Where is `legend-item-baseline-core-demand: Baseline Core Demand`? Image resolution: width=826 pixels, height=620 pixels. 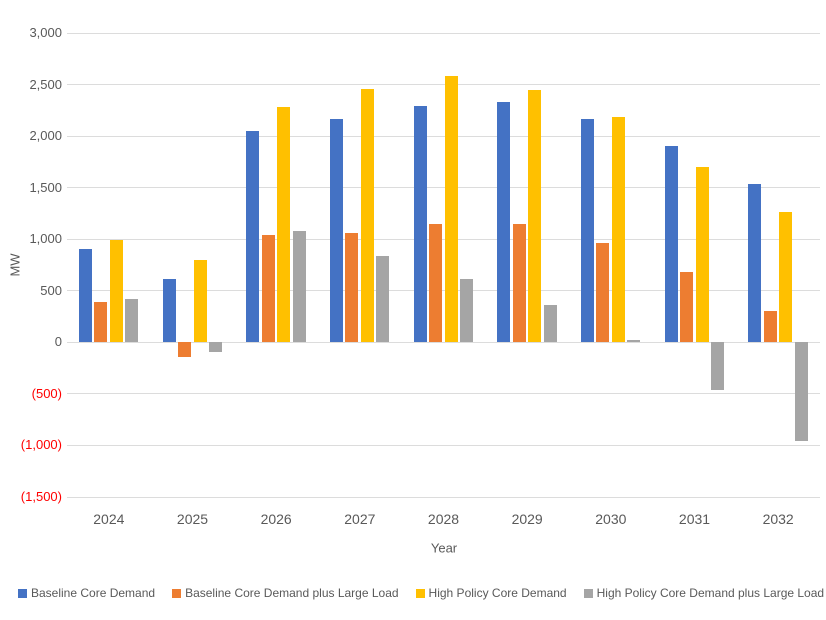
legend-item-baseline-core-demand: Baseline Core Demand is located at coordinates (86, 593).